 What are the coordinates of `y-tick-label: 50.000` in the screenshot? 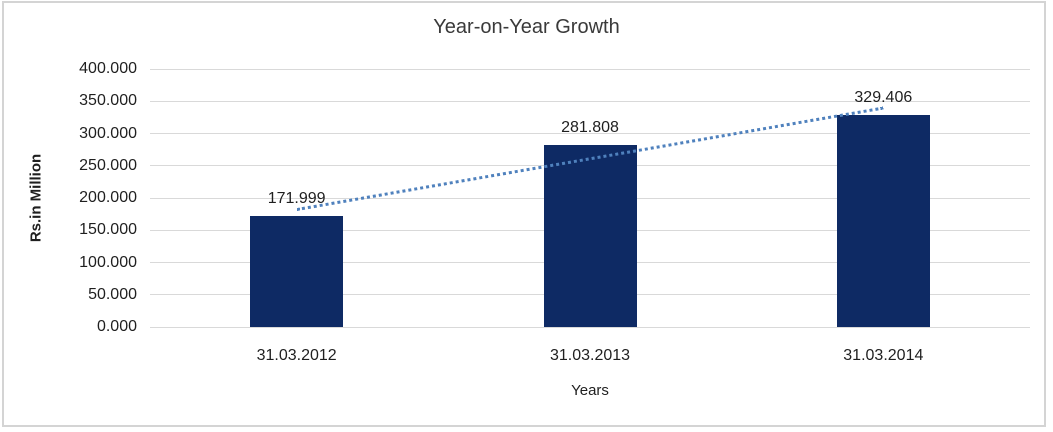 It's located at (112, 294).